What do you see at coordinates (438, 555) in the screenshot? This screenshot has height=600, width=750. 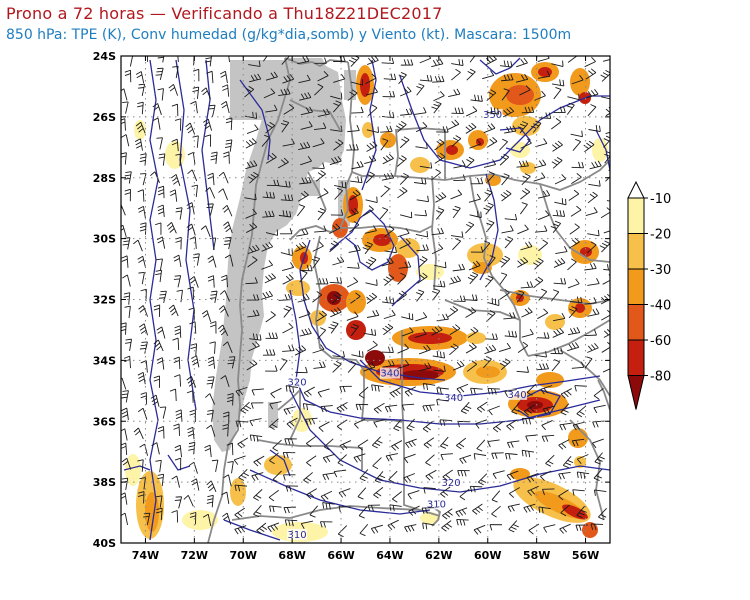 I see `lon-tick-label: 62W` at bounding box center [438, 555].